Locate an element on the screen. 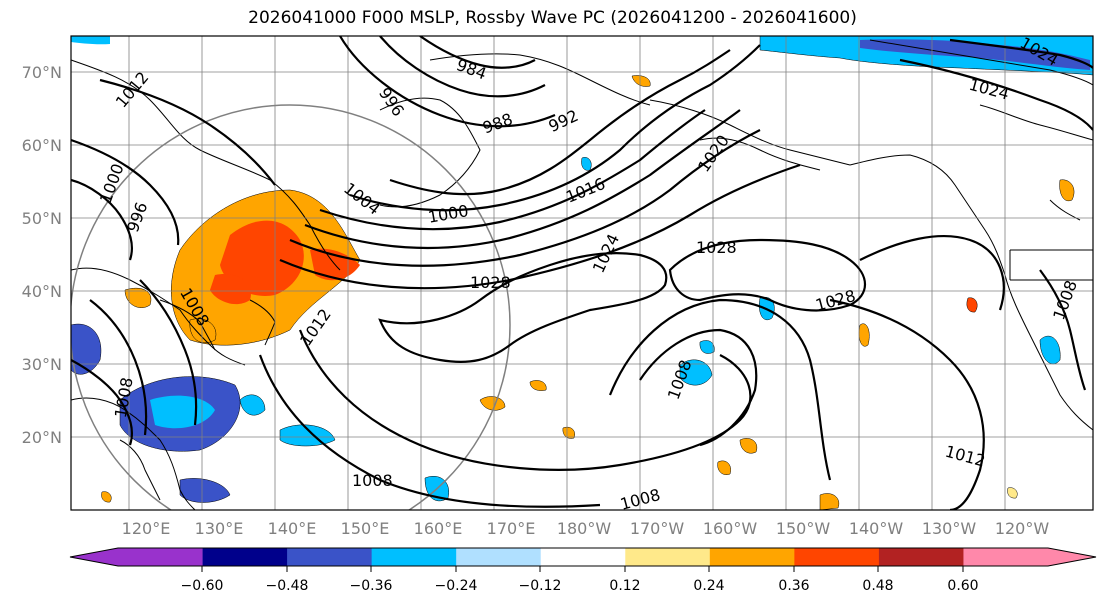 The height and width of the screenshot is (604, 1105). colorbar-tick-label: 0.24 is located at coordinates (708, 586).